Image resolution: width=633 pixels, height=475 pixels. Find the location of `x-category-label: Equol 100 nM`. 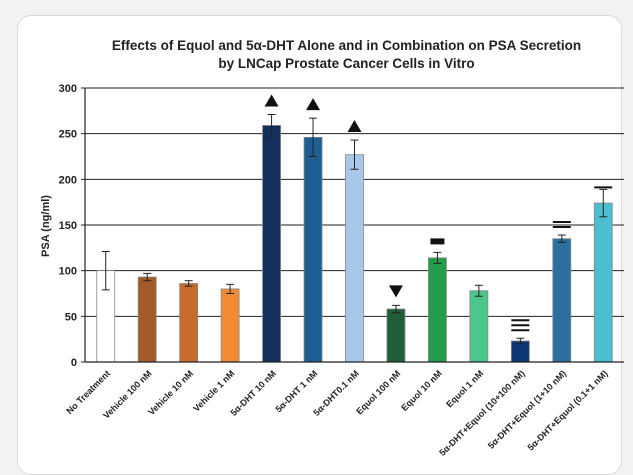

x-category-label: Equol 100 nM is located at coordinates (378, 392).